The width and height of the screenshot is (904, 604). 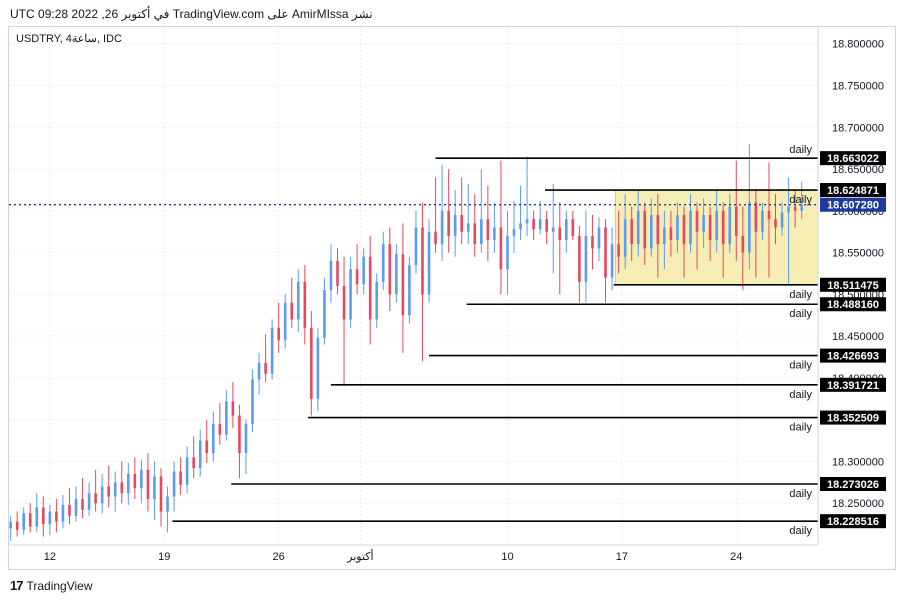 I want to click on tradingview-logo: 17 TradingView, so click(x=51, y=585).